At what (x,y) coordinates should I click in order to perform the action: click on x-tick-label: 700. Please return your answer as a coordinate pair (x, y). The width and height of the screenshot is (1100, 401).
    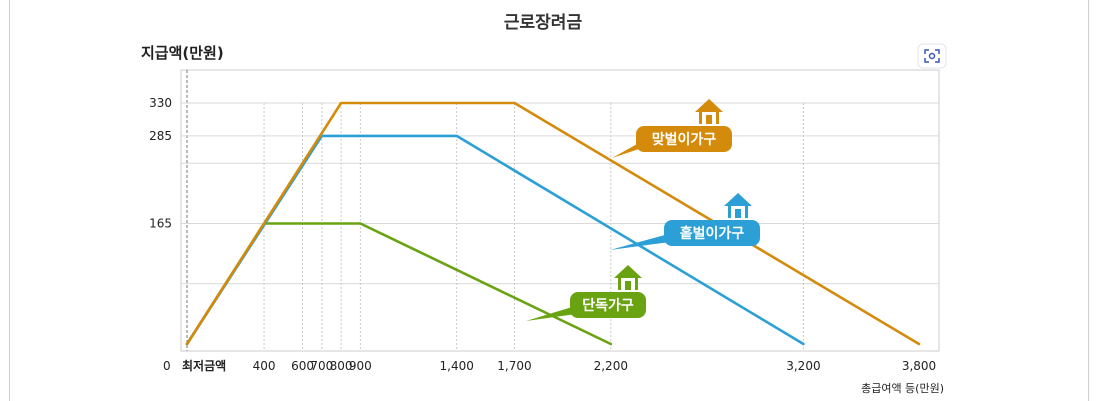
    Looking at the image, I should click on (321, 366).